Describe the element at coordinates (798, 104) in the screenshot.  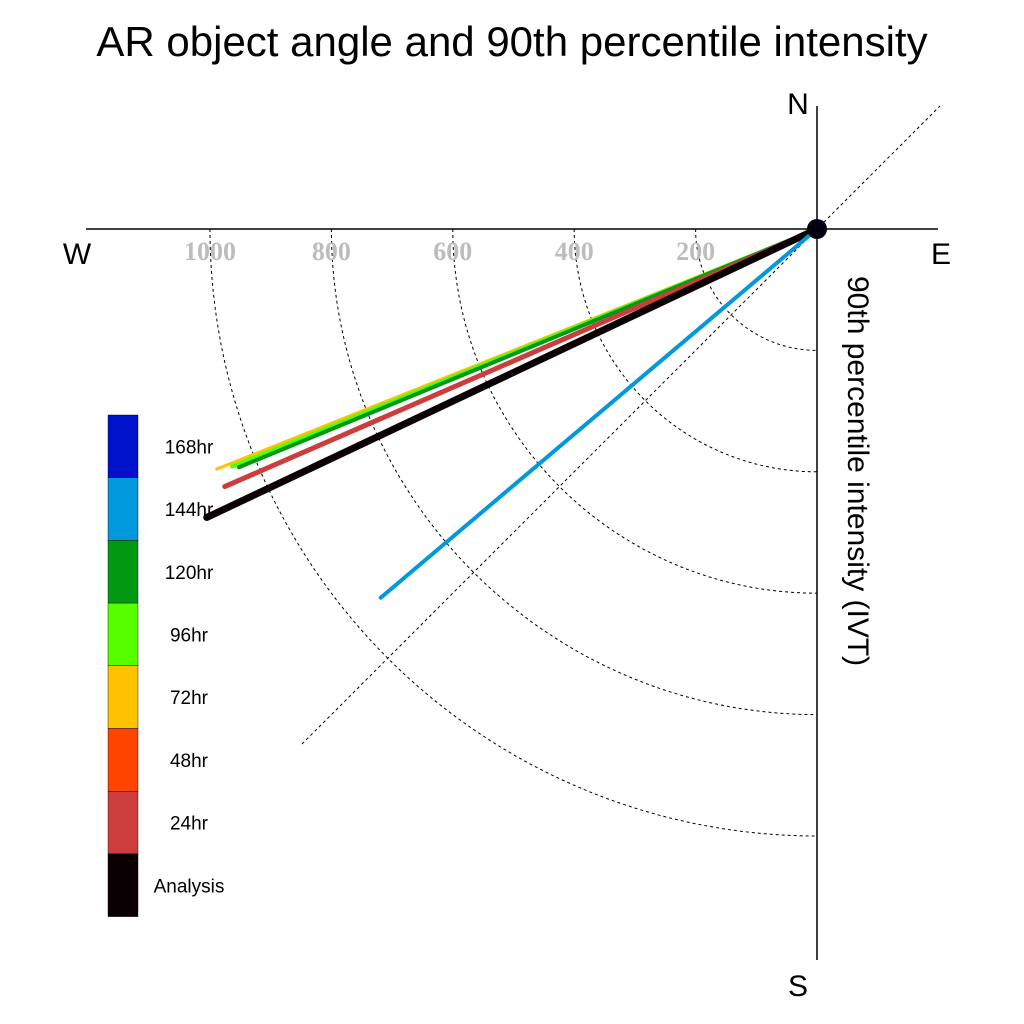
I see `north-label: N` at that location.